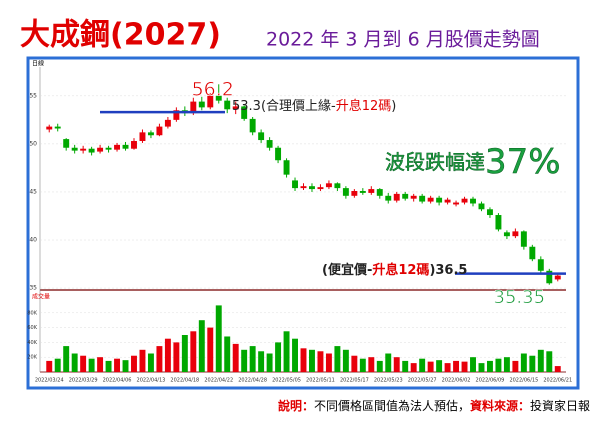  I want to click on volume-tick-label: 80K, so click(32, 313).